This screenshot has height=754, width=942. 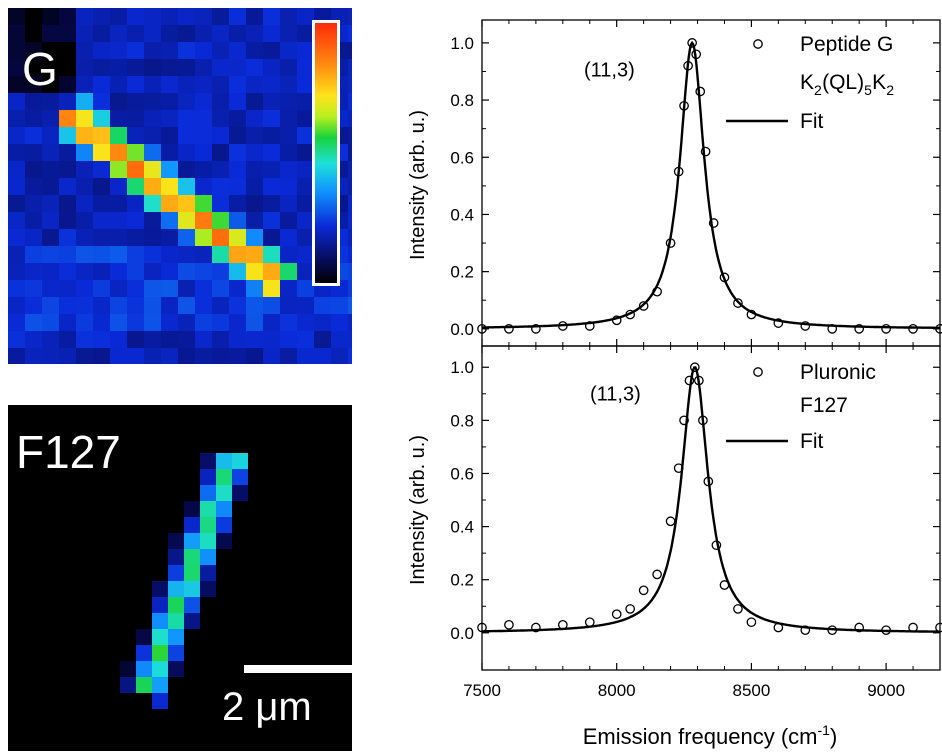 What do you see at coordinates (811, 121) in the screenshot?
I see `legend-fit-label: Fit` at bounding box center [811, 121].